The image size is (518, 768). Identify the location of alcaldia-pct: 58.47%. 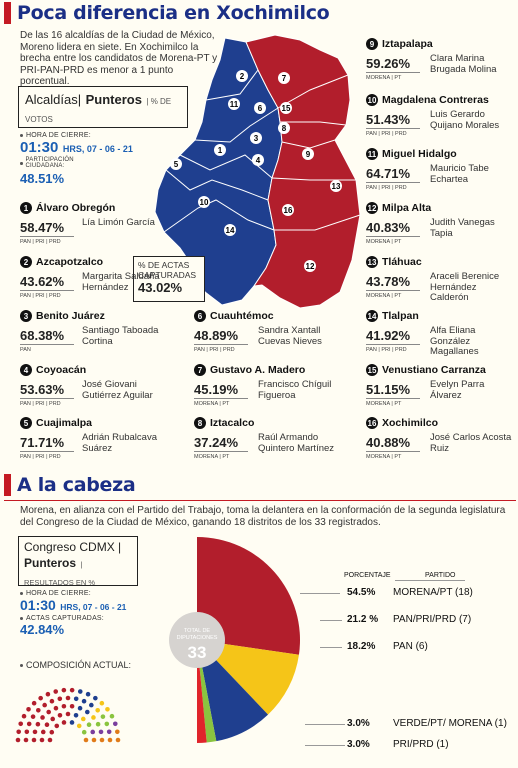
(42, 227).